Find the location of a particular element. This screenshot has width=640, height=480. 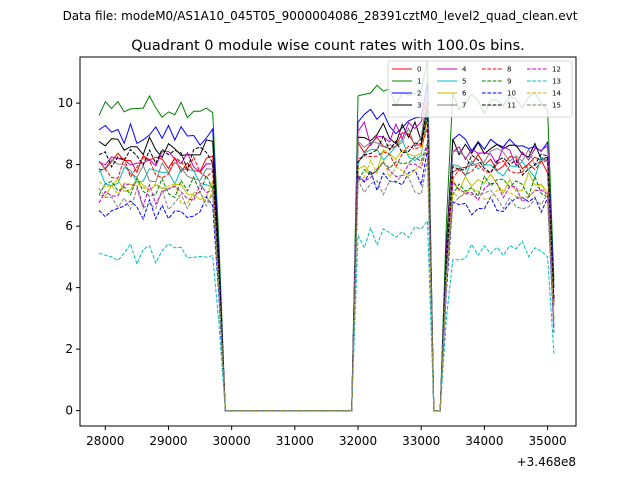

legend-label-12: 12 is located at coordinates (556, 70).